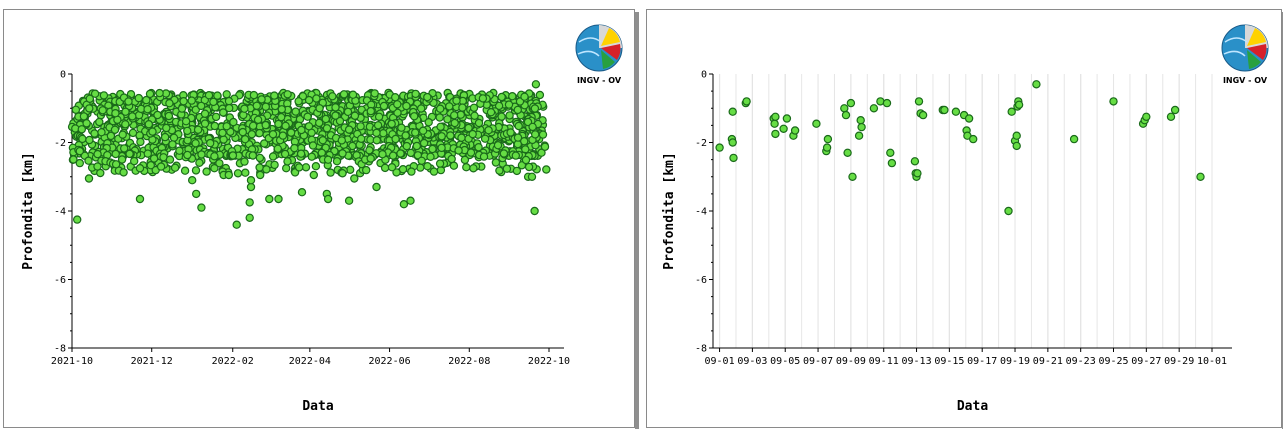  Describe the element at coordinates (60, 212) in the screenshot. I see `y-tick-label: -4` at that location.